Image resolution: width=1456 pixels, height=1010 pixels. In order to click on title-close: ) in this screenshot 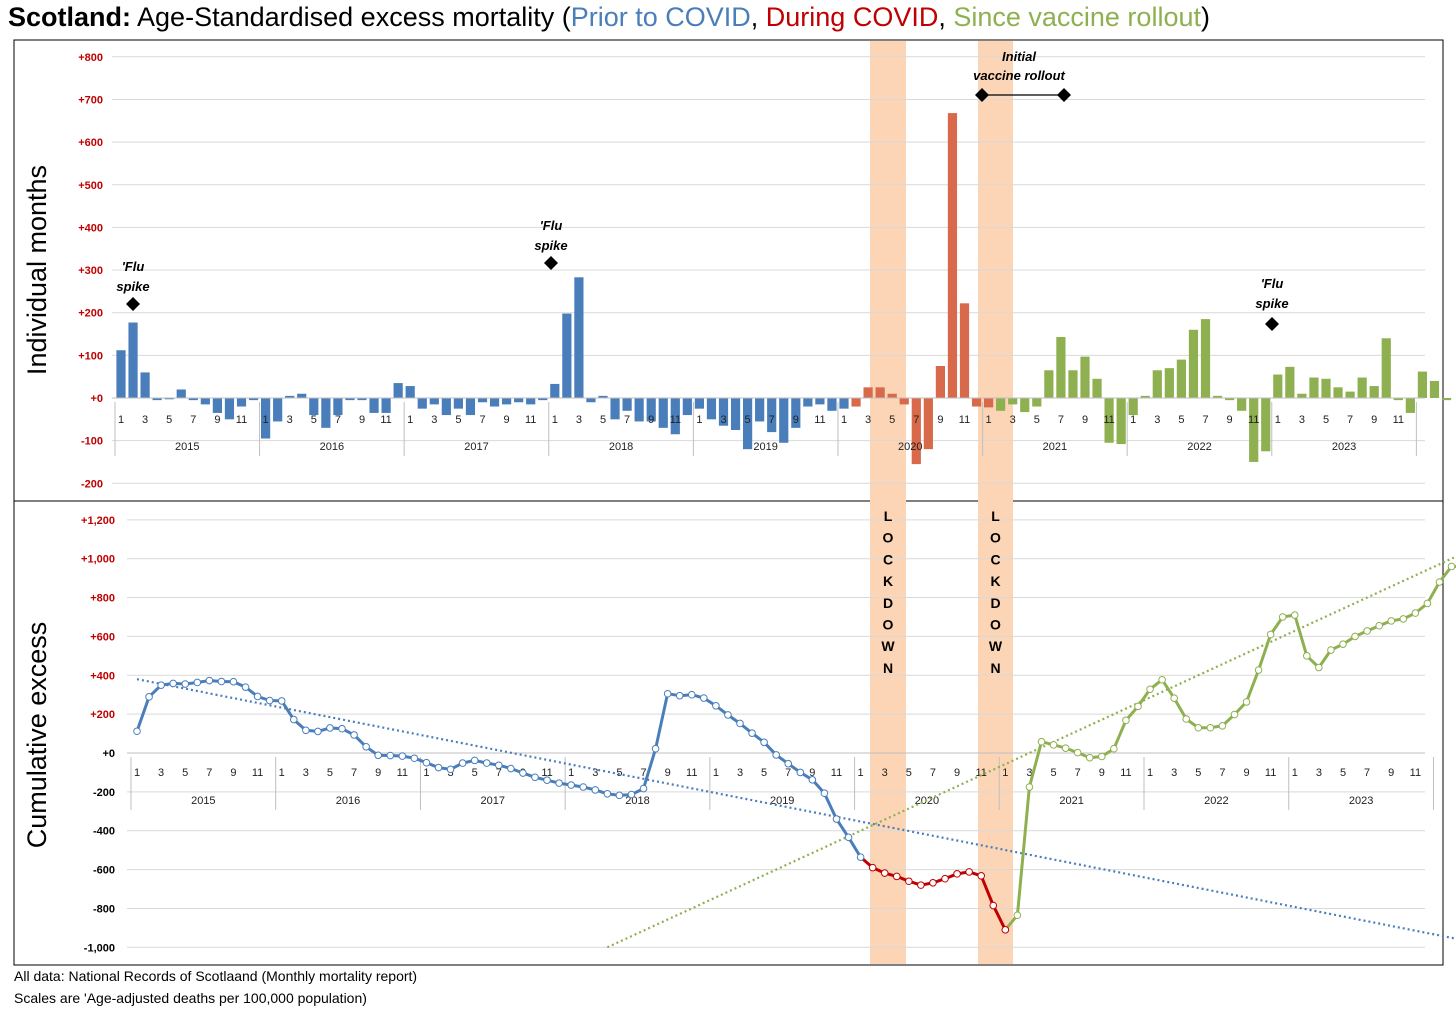, I will do `click(1205, 17)`.